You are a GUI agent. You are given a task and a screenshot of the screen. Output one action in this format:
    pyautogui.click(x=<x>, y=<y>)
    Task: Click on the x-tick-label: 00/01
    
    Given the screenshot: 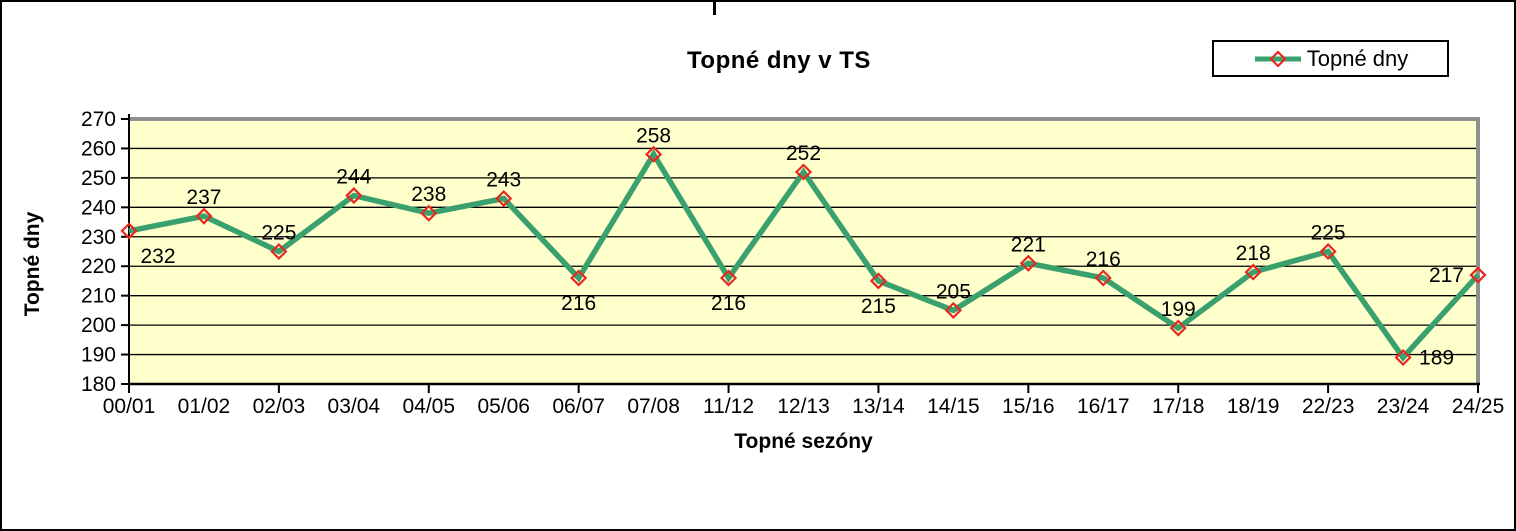 What is the action you would take?
    pyautogui.click(x=129, y=406)
    